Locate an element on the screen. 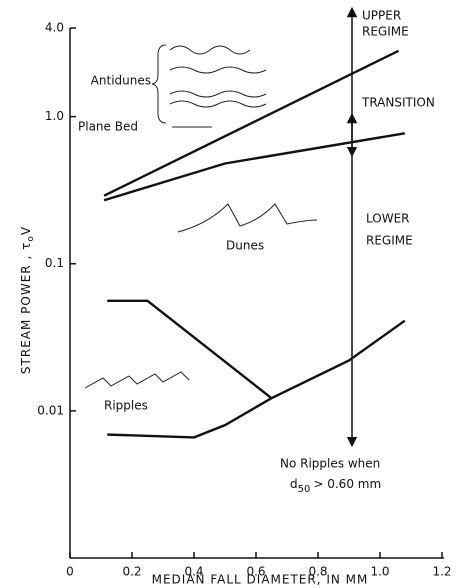 The image size is (458, 588). ripple-sketch is located at coordinates (137, 380).